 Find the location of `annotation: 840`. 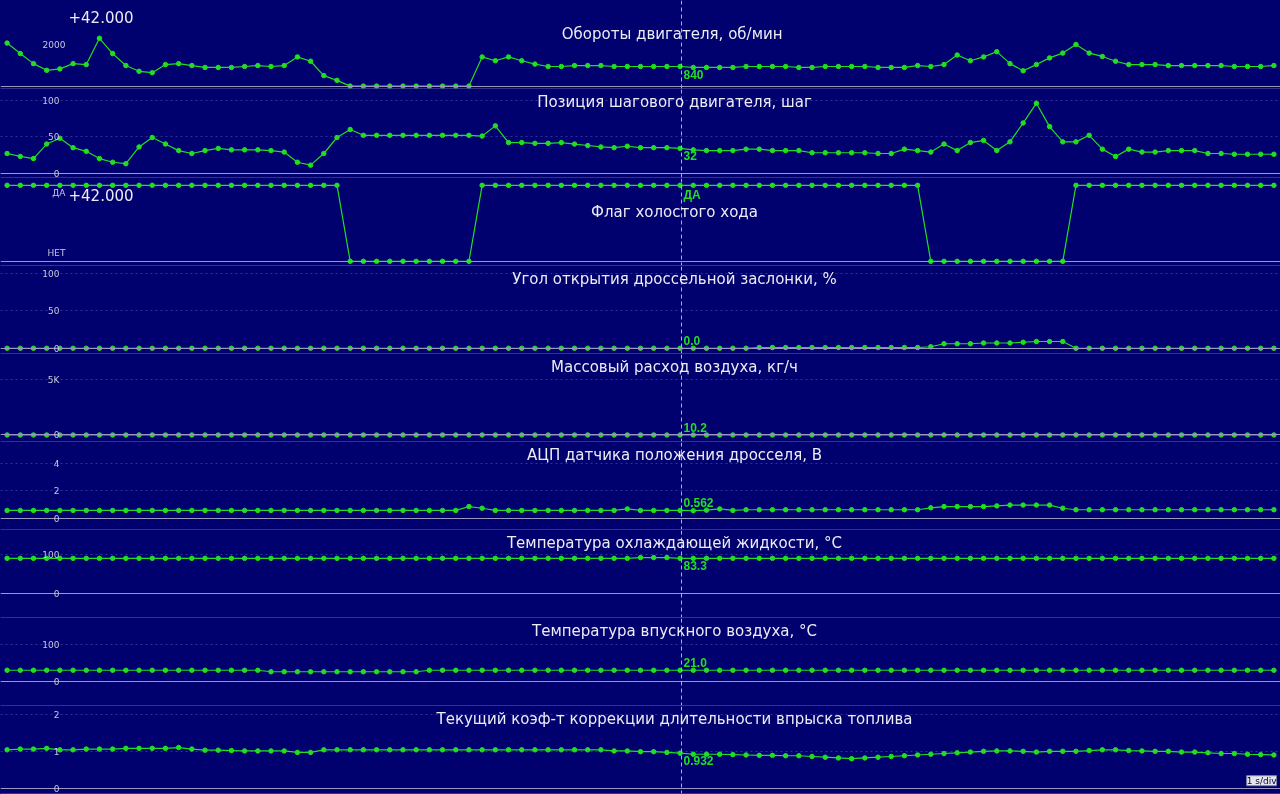

annotation: 840 is located at coordinates (693, 74).